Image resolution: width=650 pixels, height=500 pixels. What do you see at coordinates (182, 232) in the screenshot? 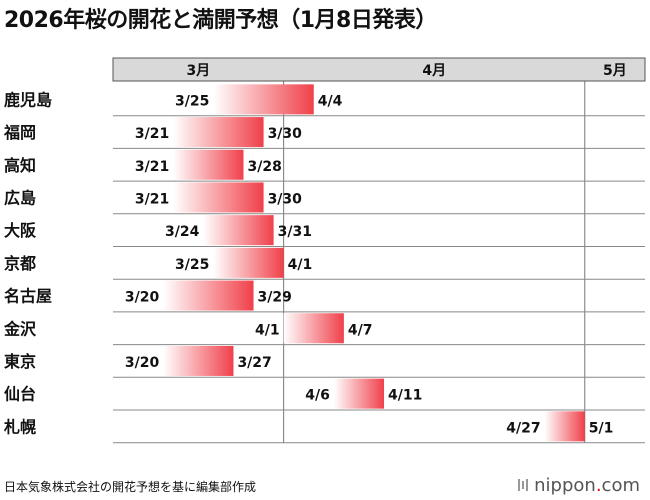
I see `bloom-date-label: 3/24` at bounding box center [182, 232].